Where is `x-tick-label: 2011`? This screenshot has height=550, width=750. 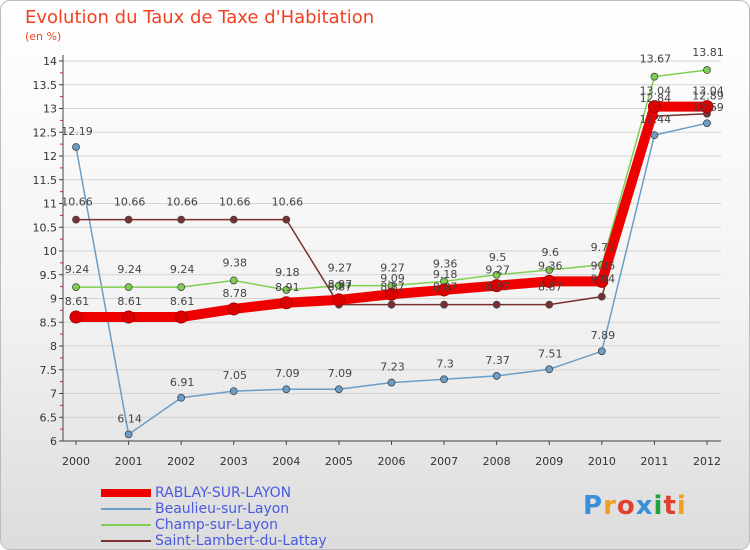 x-tick-label: 2011 is located at coordinates (654, 461).